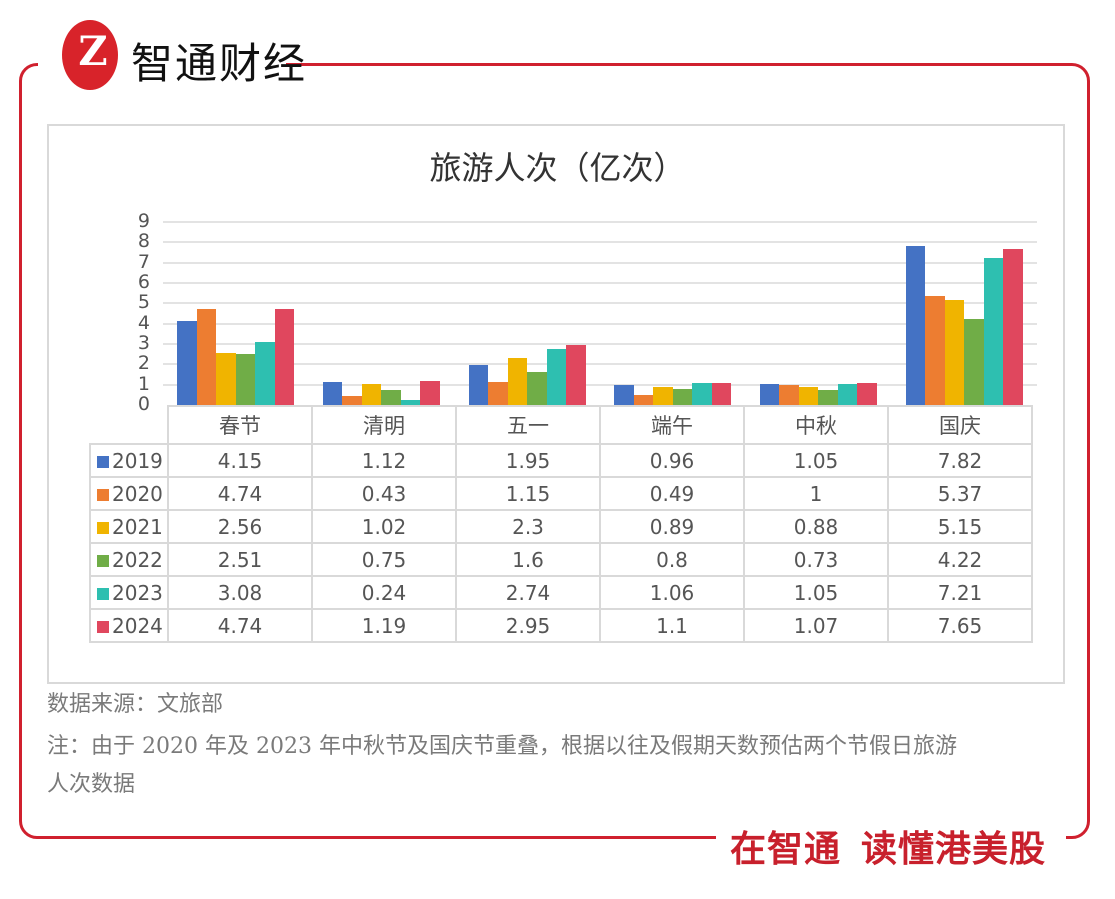 The image size is (1115, 899). I want to click on footer-slogan: 在智通 读懂港美股, so click(888, 846).